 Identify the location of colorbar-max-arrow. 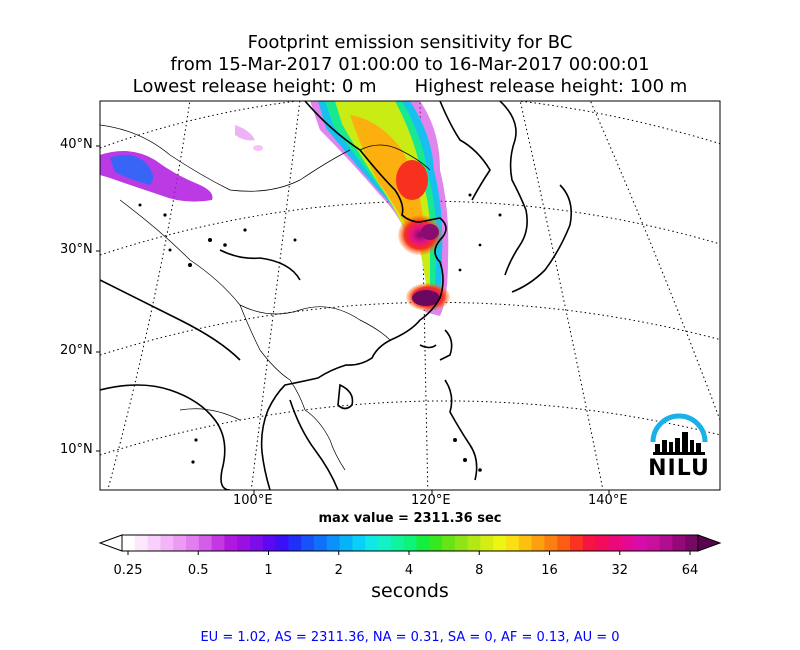
(709, 543).